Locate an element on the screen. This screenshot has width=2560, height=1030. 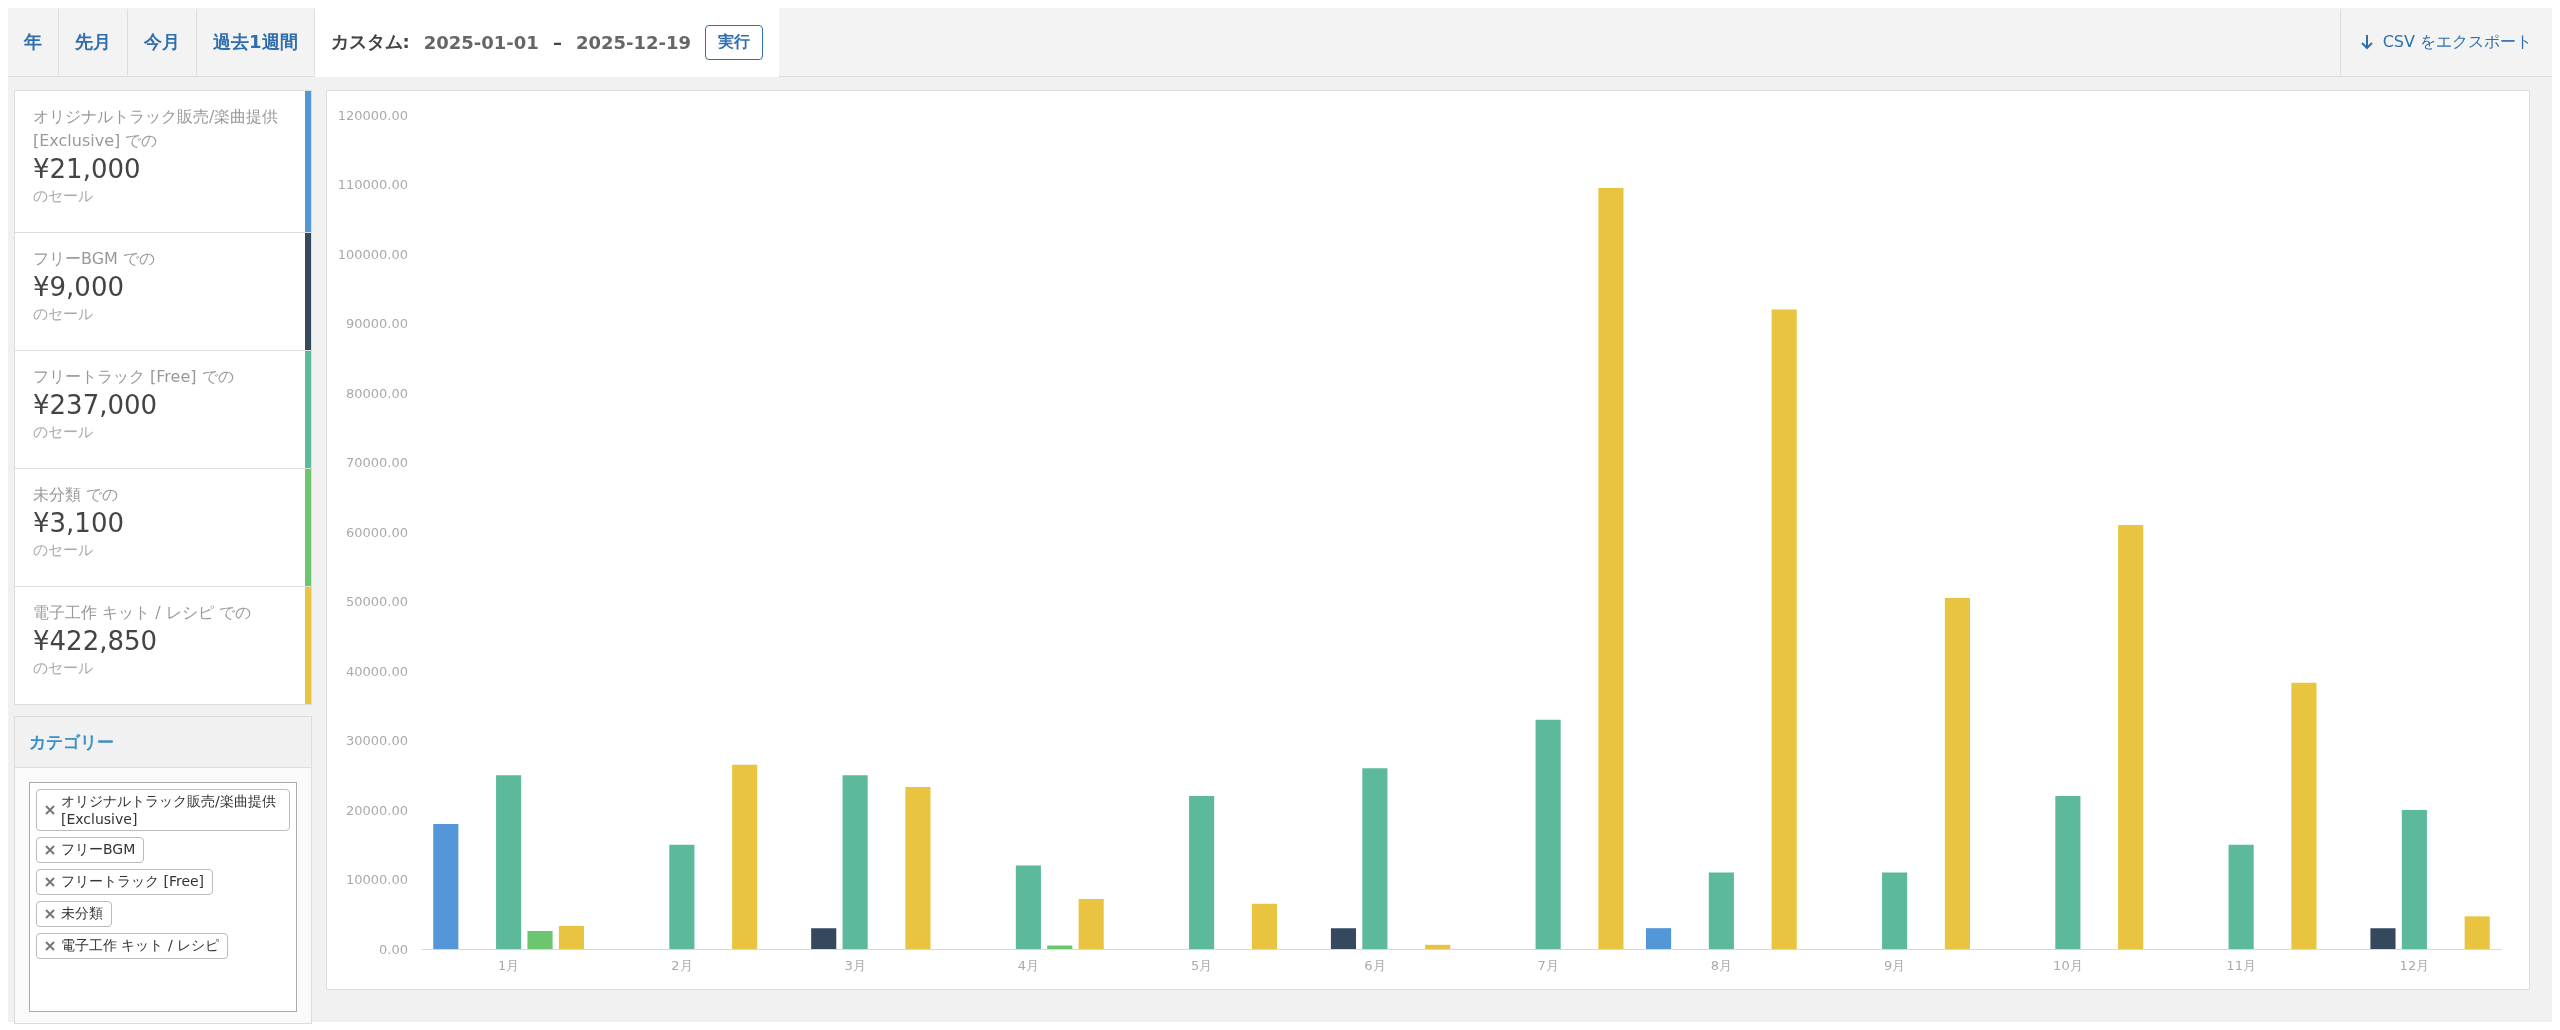
y-tick-label: 20000.00 is located at coordinates (376, 810).